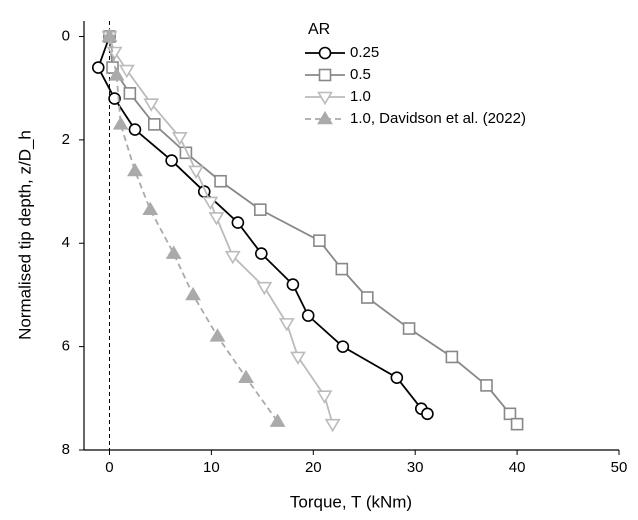 The width and height of the screenshot is (638, 520). What do you see at coordinates (313, 467) in the screenshot?
I see `x-tick-label: 20` at bounding box center [313, 467].